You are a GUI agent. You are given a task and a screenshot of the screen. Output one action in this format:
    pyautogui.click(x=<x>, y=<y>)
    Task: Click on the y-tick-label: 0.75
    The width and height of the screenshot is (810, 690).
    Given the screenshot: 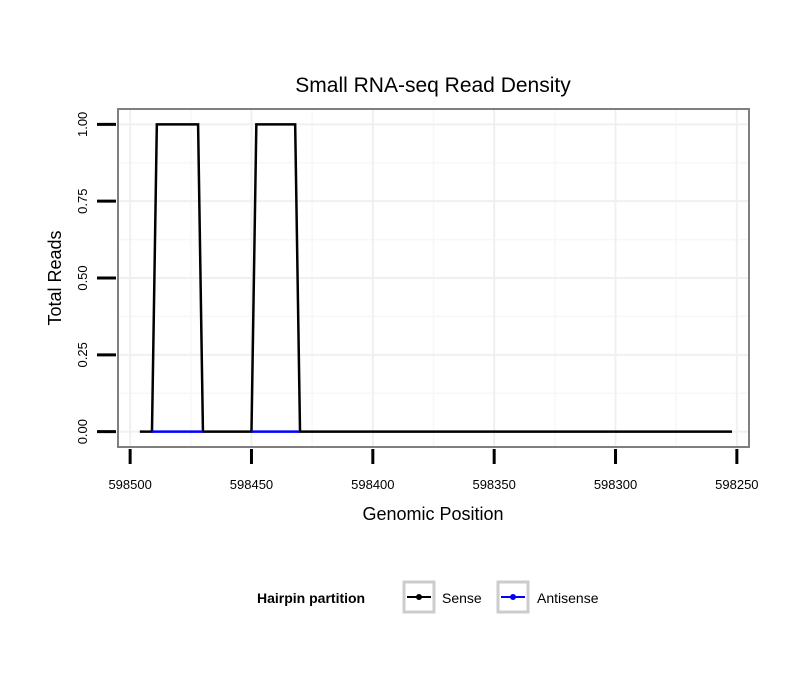 What is the action you would take?
    pyautogui.click(x=82, y=201)
    